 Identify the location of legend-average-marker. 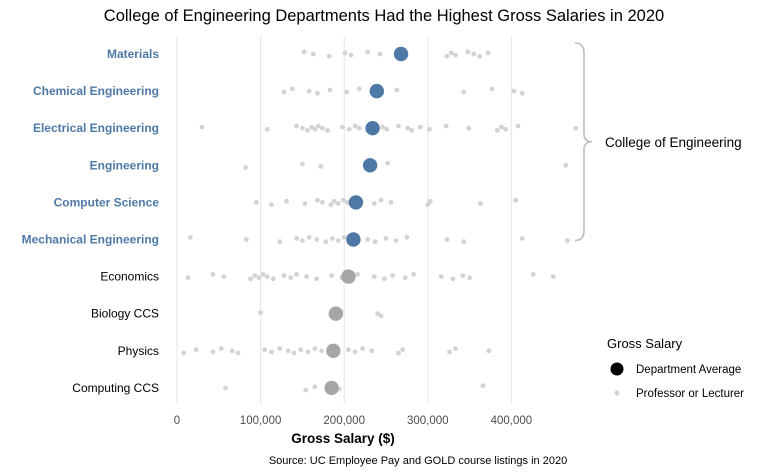
(617, 369).